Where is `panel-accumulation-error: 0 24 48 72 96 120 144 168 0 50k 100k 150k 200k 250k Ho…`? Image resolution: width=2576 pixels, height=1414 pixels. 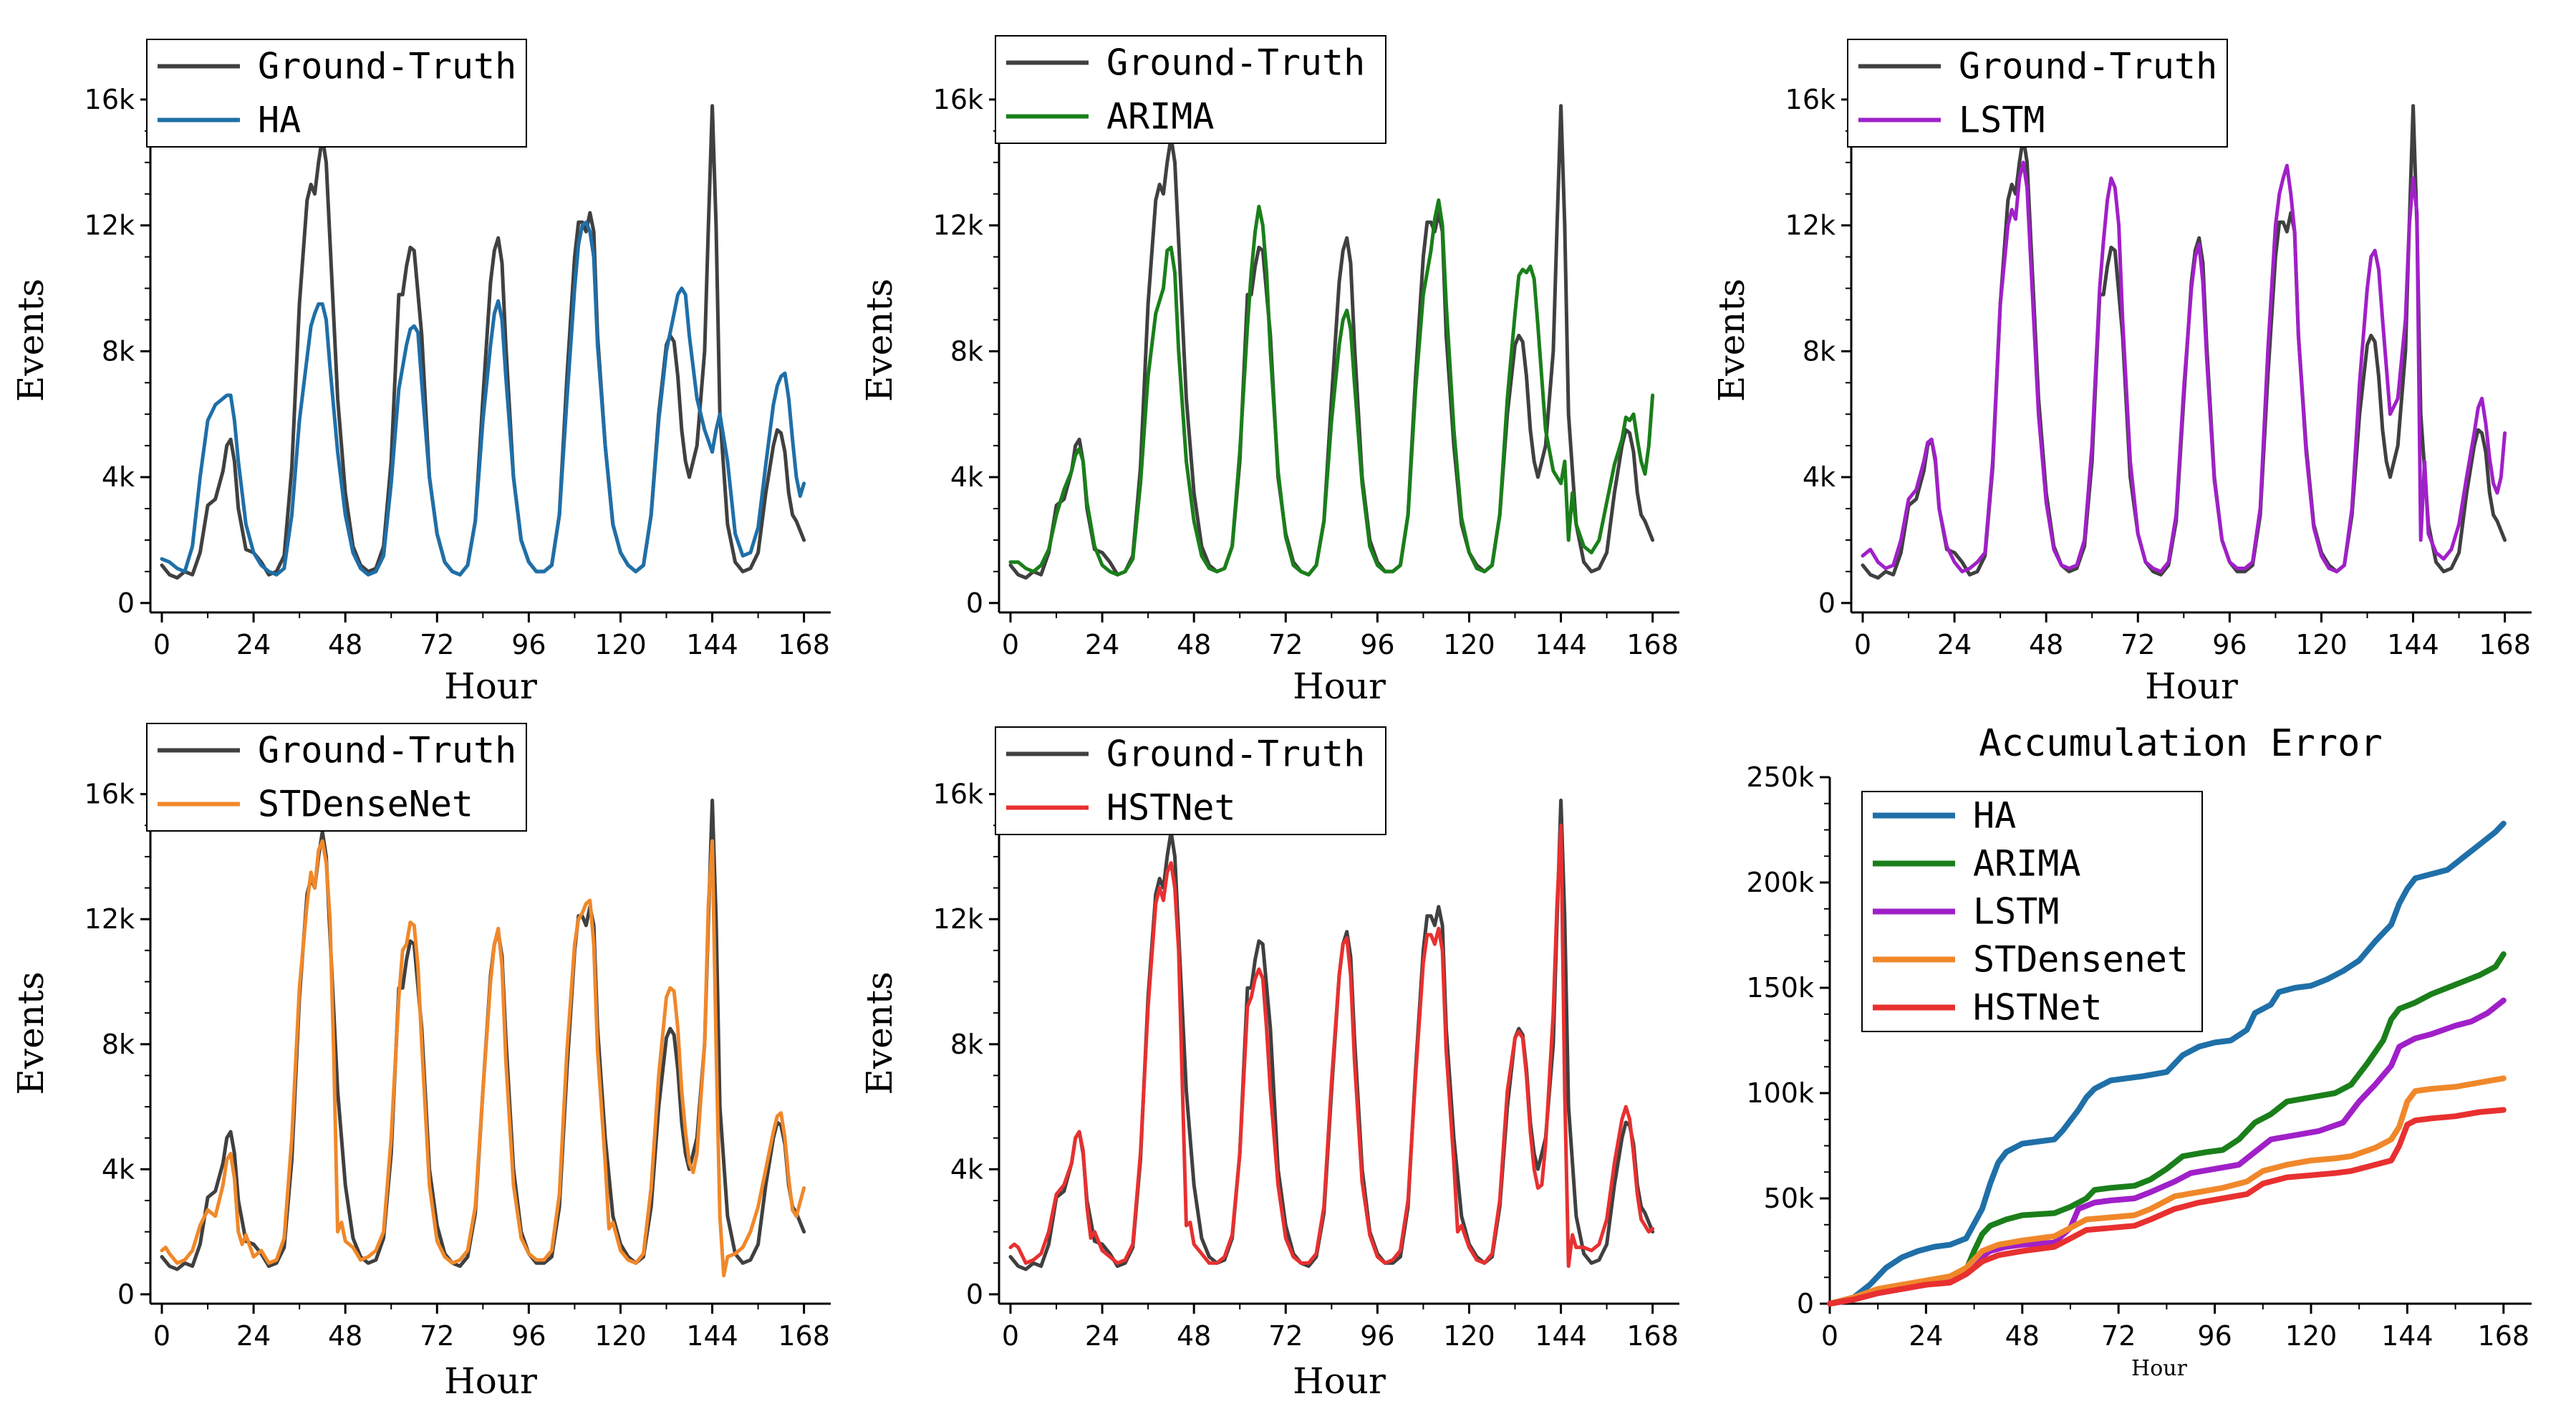
panel-accumulation-error: 0 24 48 72 96 120 144 168 0 50k 100k 150k 200k 250k Ho… is located at coordinates (2139, 1051).